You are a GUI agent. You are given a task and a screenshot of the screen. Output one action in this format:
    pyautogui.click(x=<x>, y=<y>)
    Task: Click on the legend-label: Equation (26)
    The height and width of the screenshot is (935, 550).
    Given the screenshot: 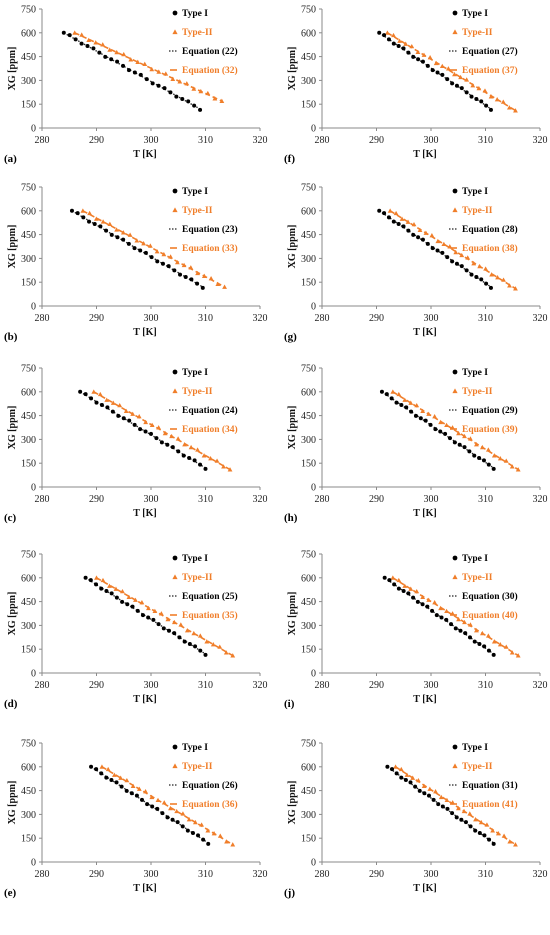 What is the action you would take?
    pyautogui.click(x=210, y=785)
    